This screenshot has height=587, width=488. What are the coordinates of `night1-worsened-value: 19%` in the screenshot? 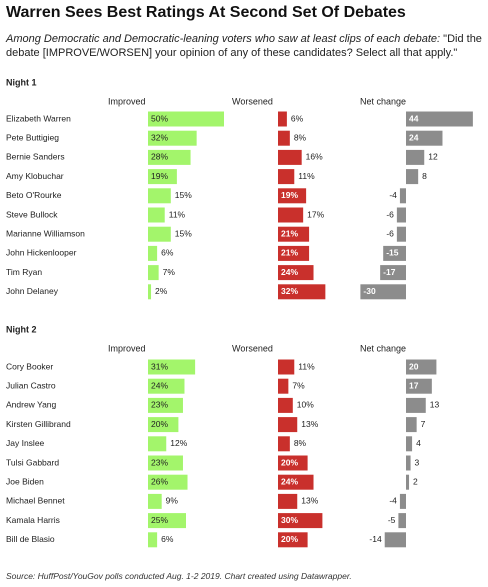 It's located at (289, 195).